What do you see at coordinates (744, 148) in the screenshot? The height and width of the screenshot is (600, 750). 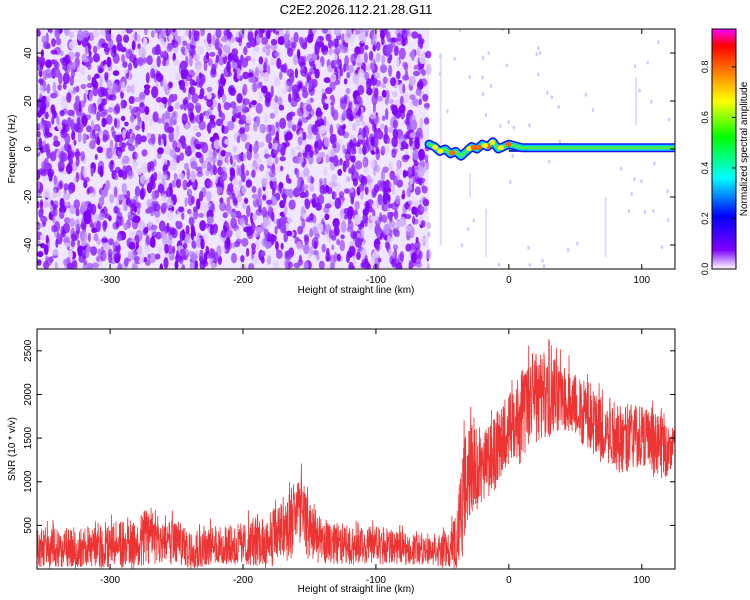 I see `colorbar-label: Normalized spectral amplitude` at bounding box center [744, 148].